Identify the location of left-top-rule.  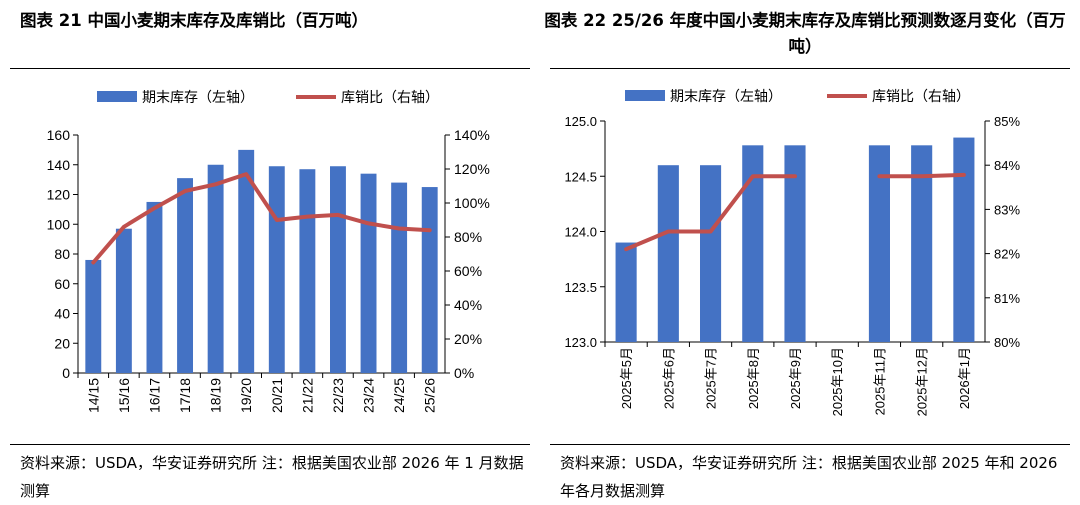
(270, 68).